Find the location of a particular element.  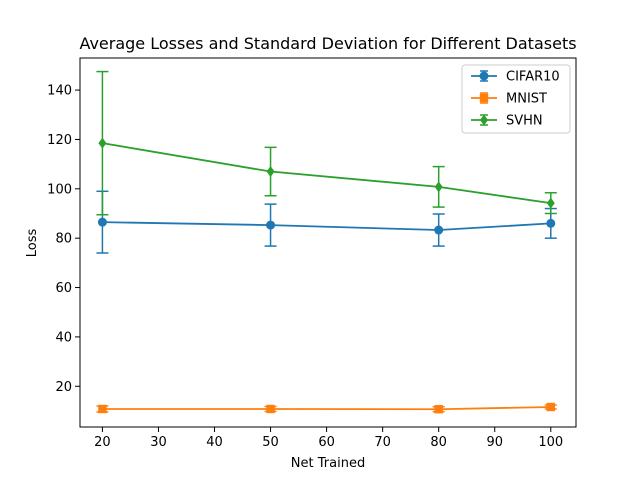

y-tick-label: 80 is located at coordinates (63, 239).